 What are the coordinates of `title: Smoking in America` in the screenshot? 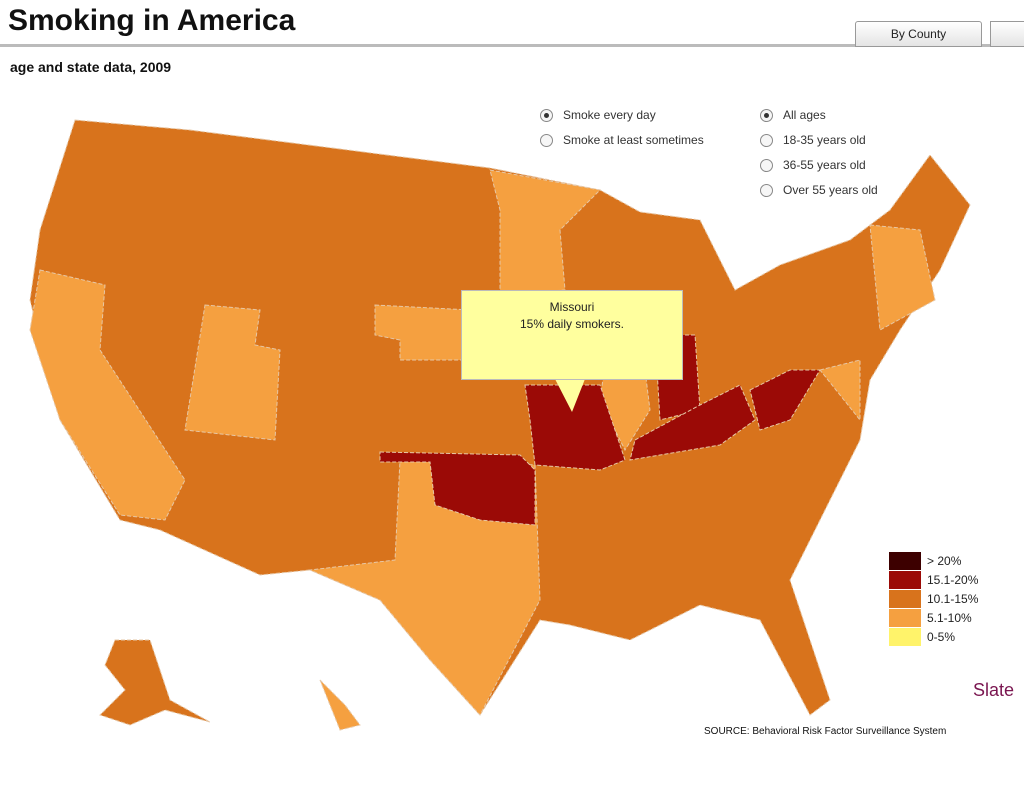 It's located at (152, 20).